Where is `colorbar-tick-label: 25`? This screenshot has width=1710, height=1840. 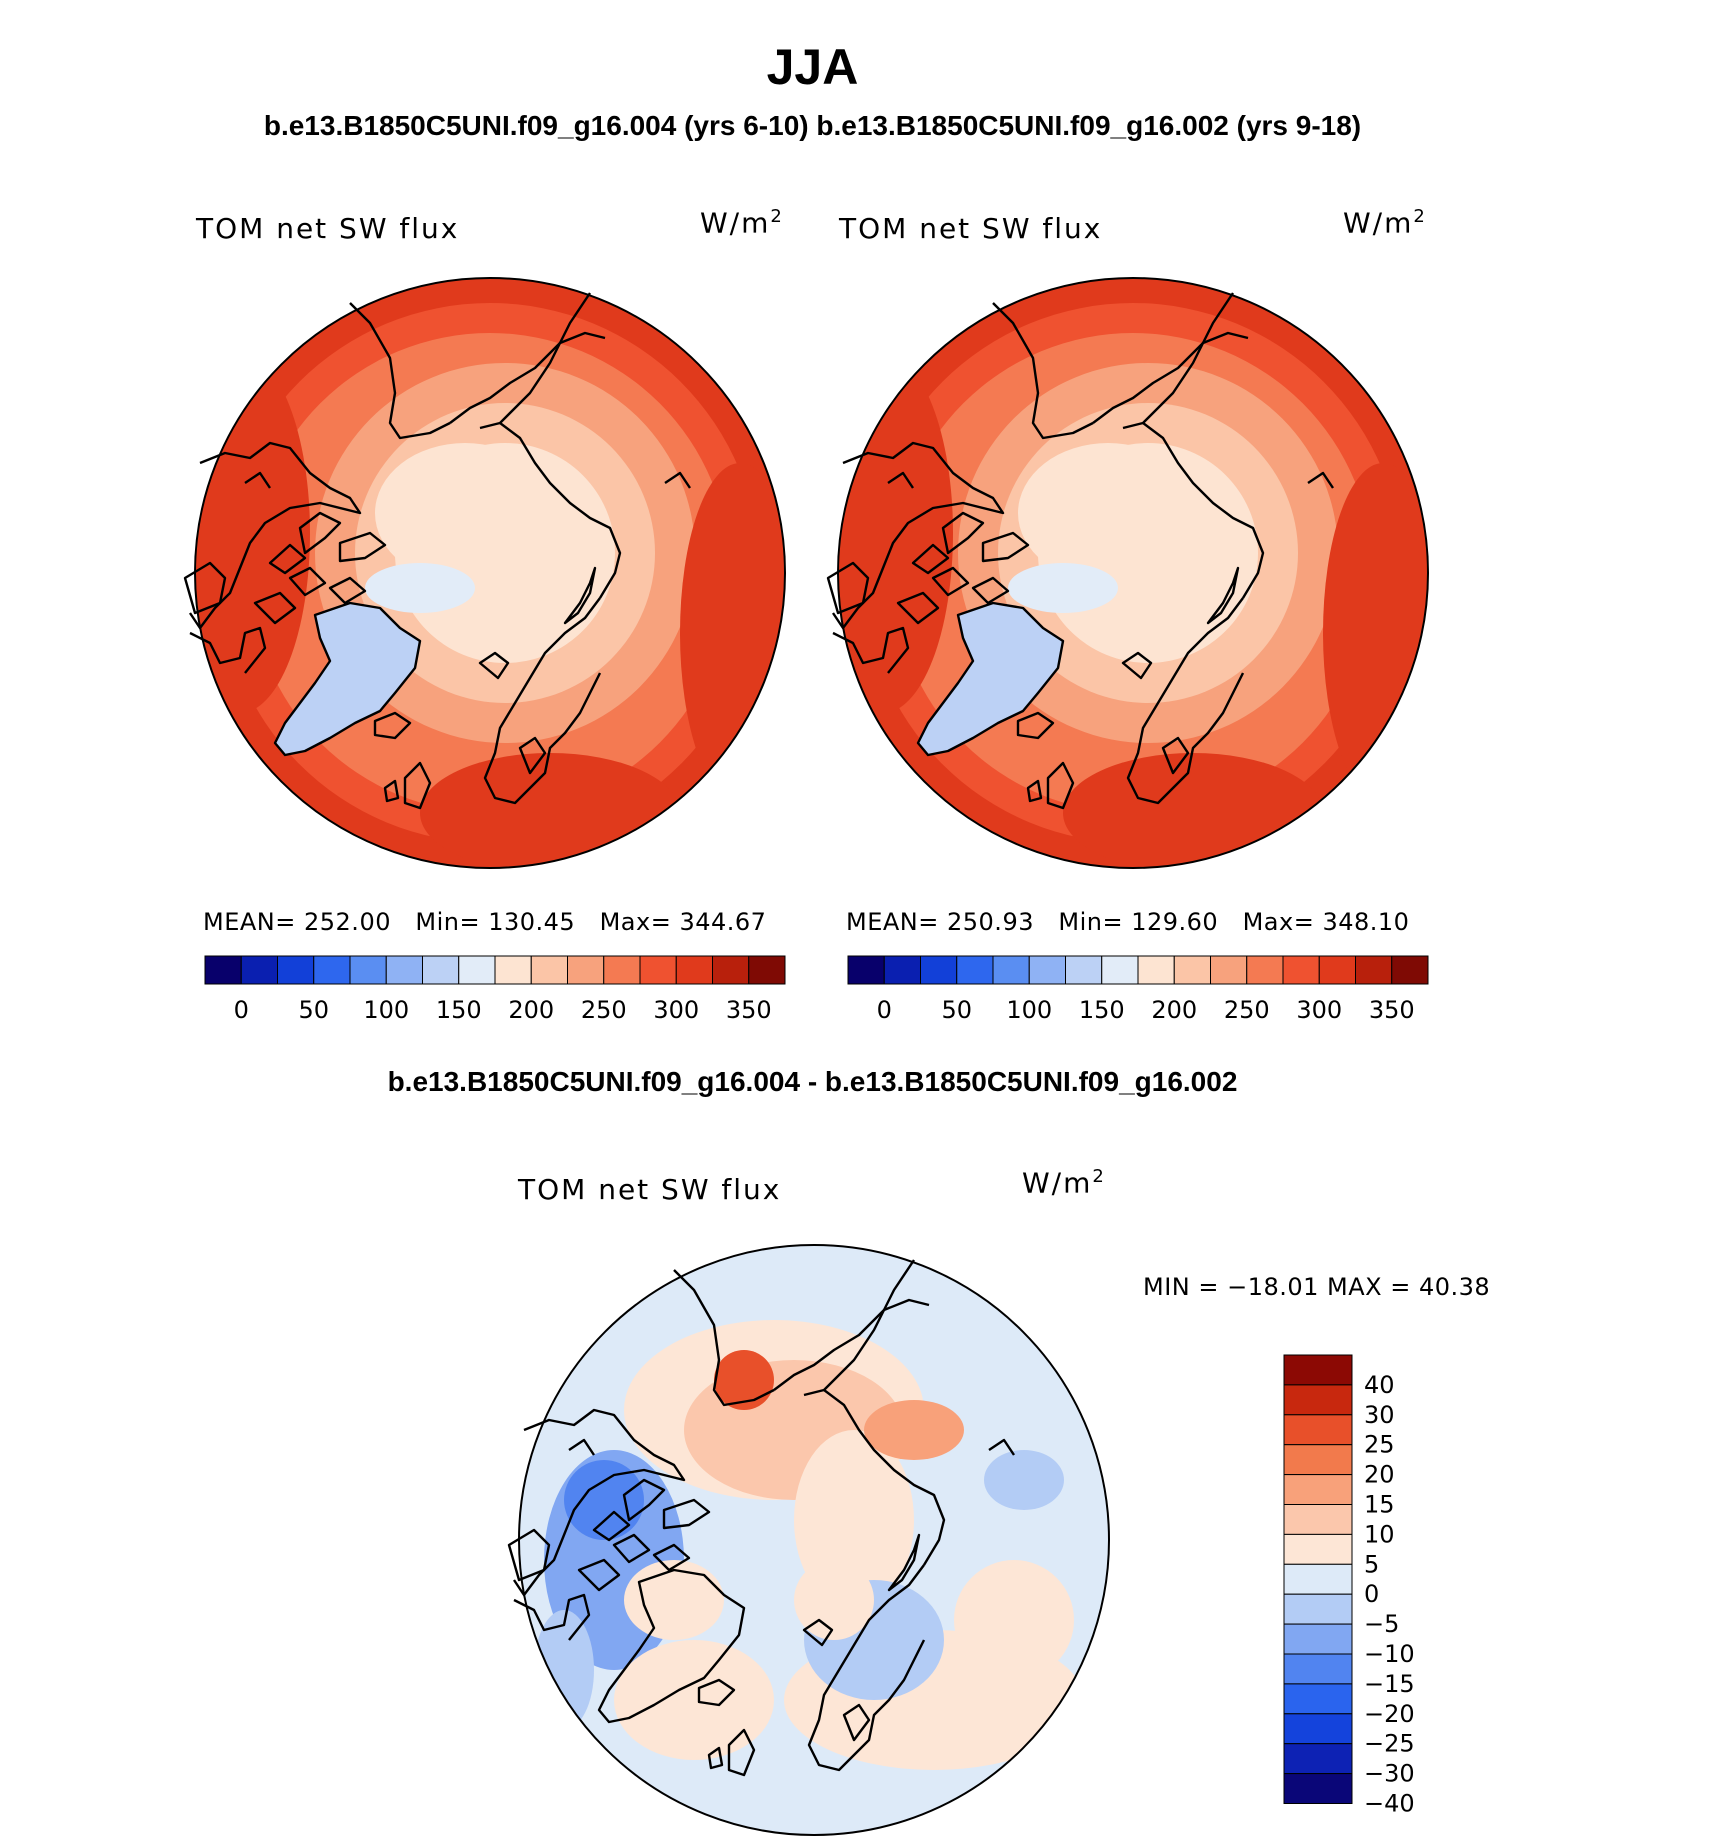 colorbar-tick-label: 25 is located at coordinates (1379, 1445).